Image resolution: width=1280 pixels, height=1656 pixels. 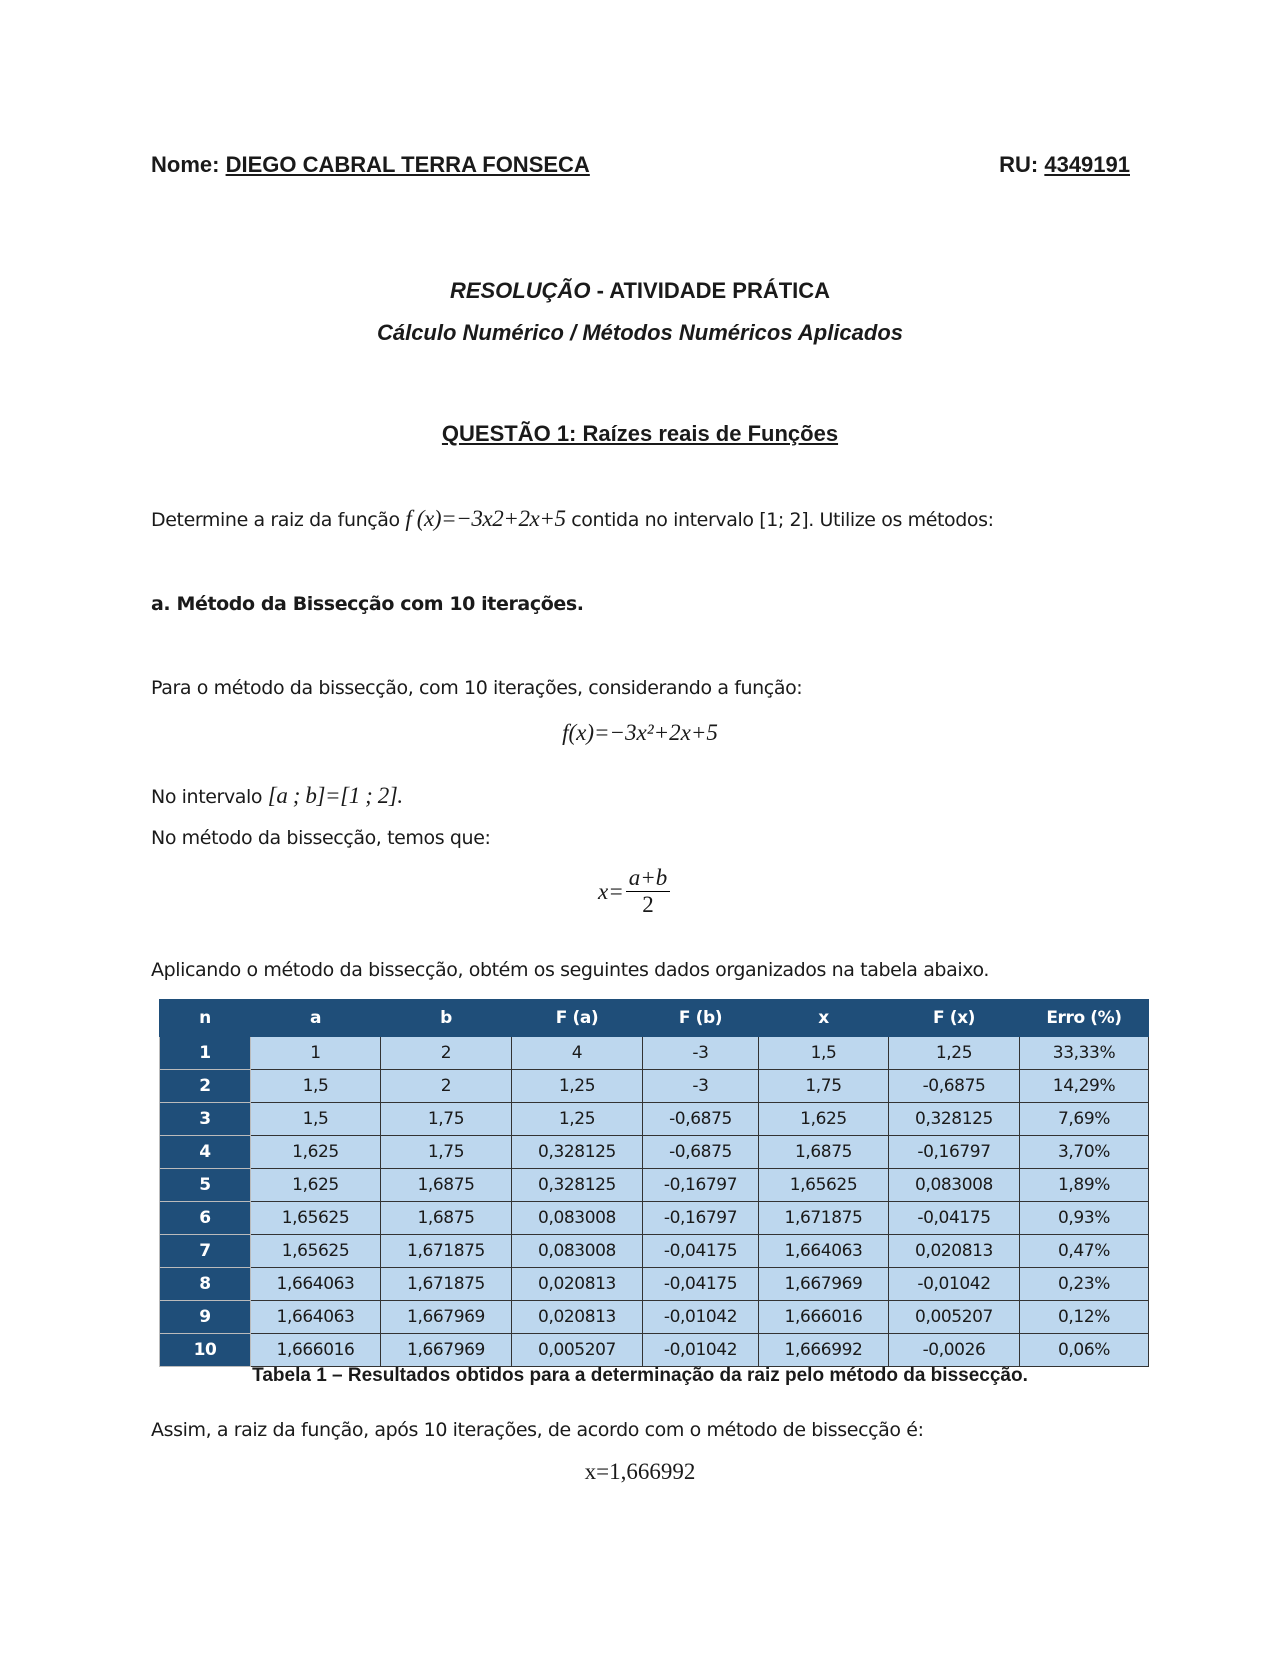 What do you see at coordinates (1084, 1053) in the screenshot?
I see `table-cell: 33,33%` at bounding box center [1084, 1053].